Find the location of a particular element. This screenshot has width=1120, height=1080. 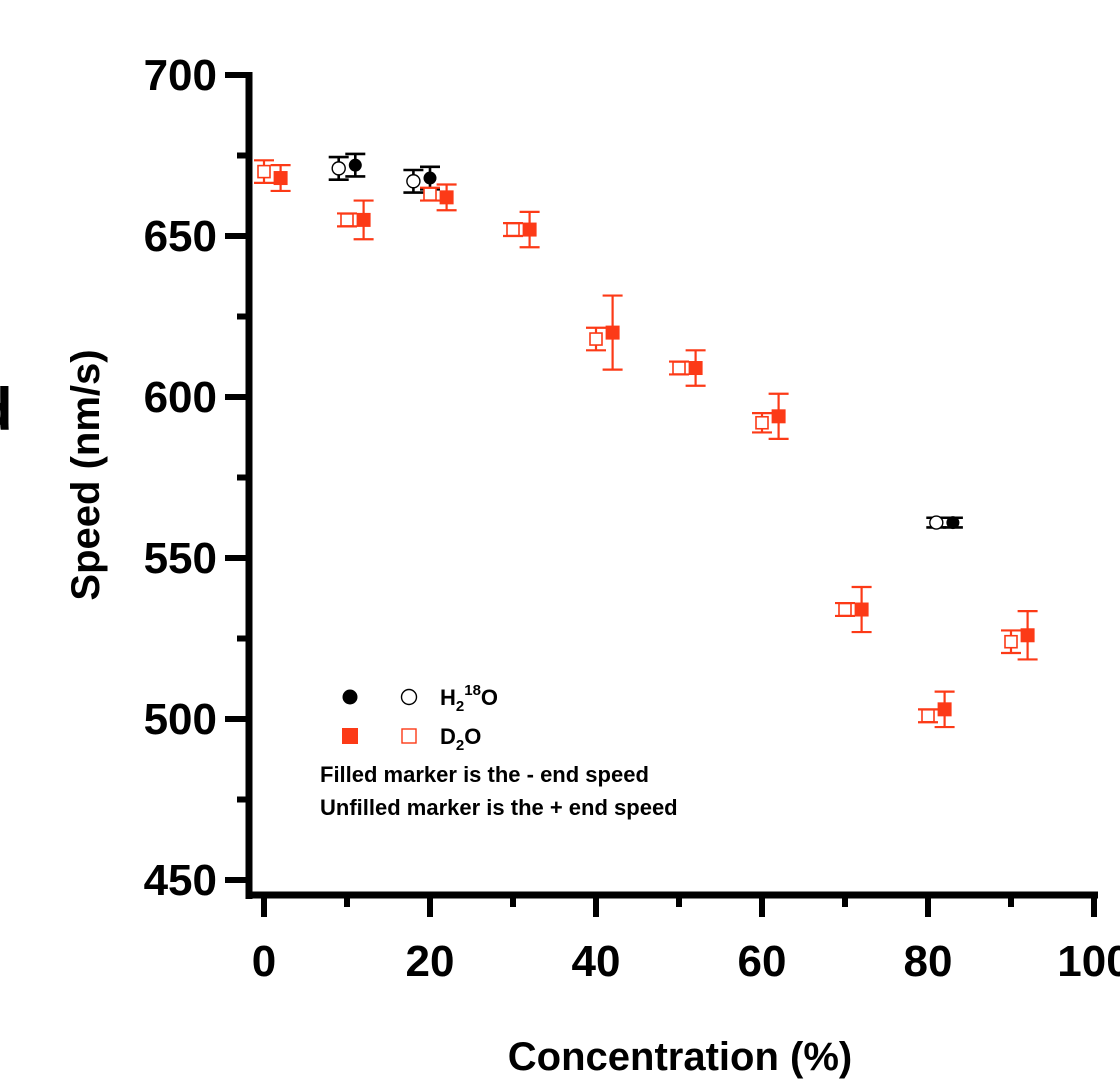

legend-label: D2O is located at coordinates (460, 739).